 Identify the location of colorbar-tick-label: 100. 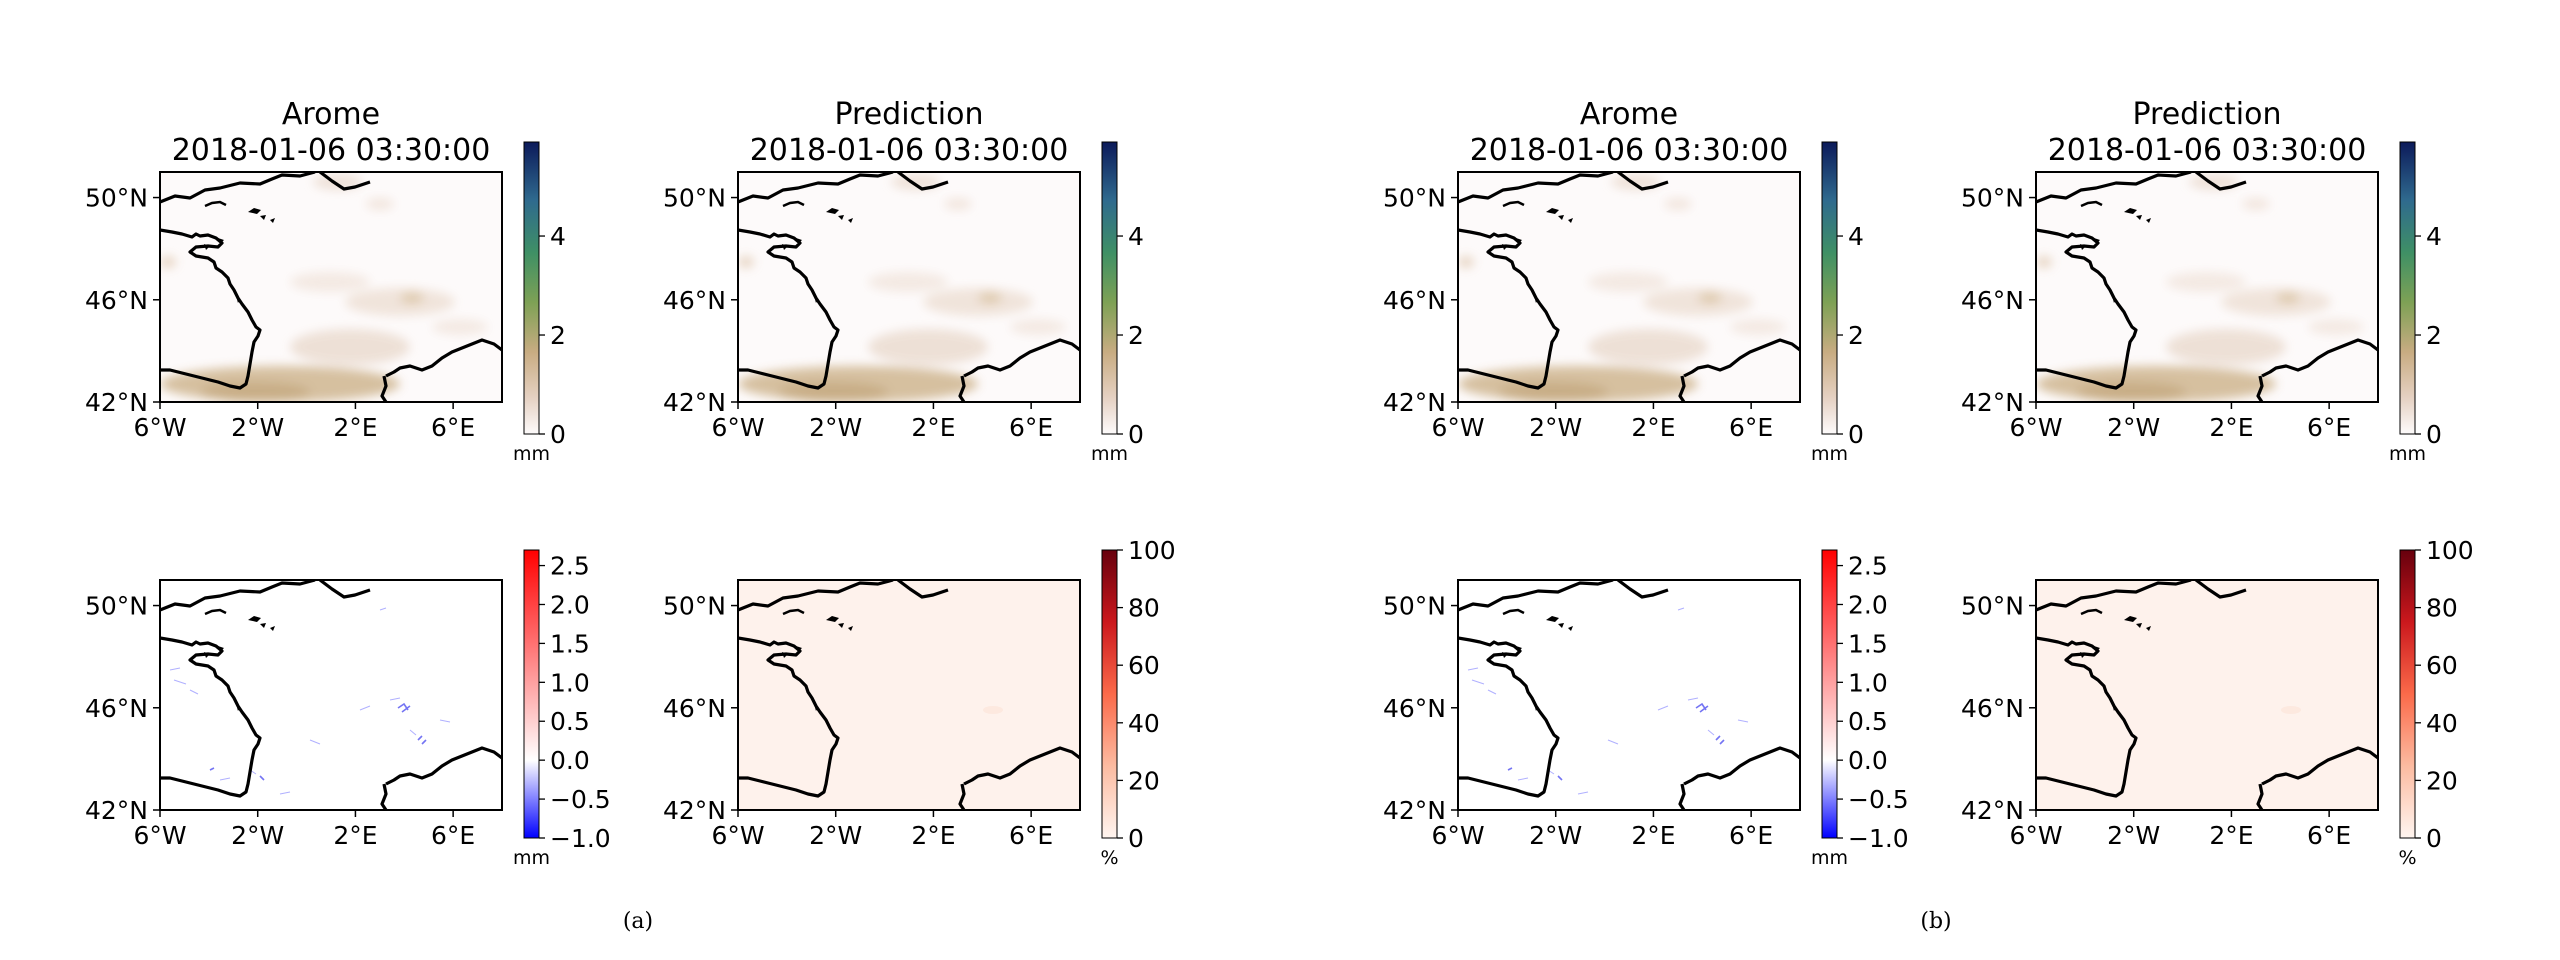
(2450, 550).